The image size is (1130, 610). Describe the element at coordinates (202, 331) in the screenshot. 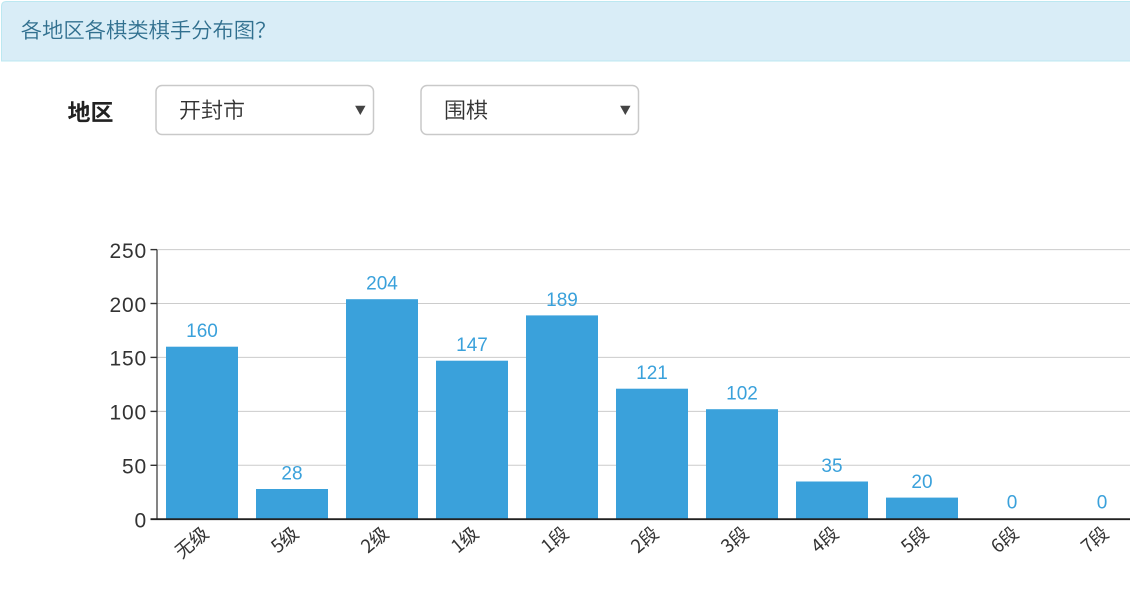

I see `svg-text: 160` at that location.